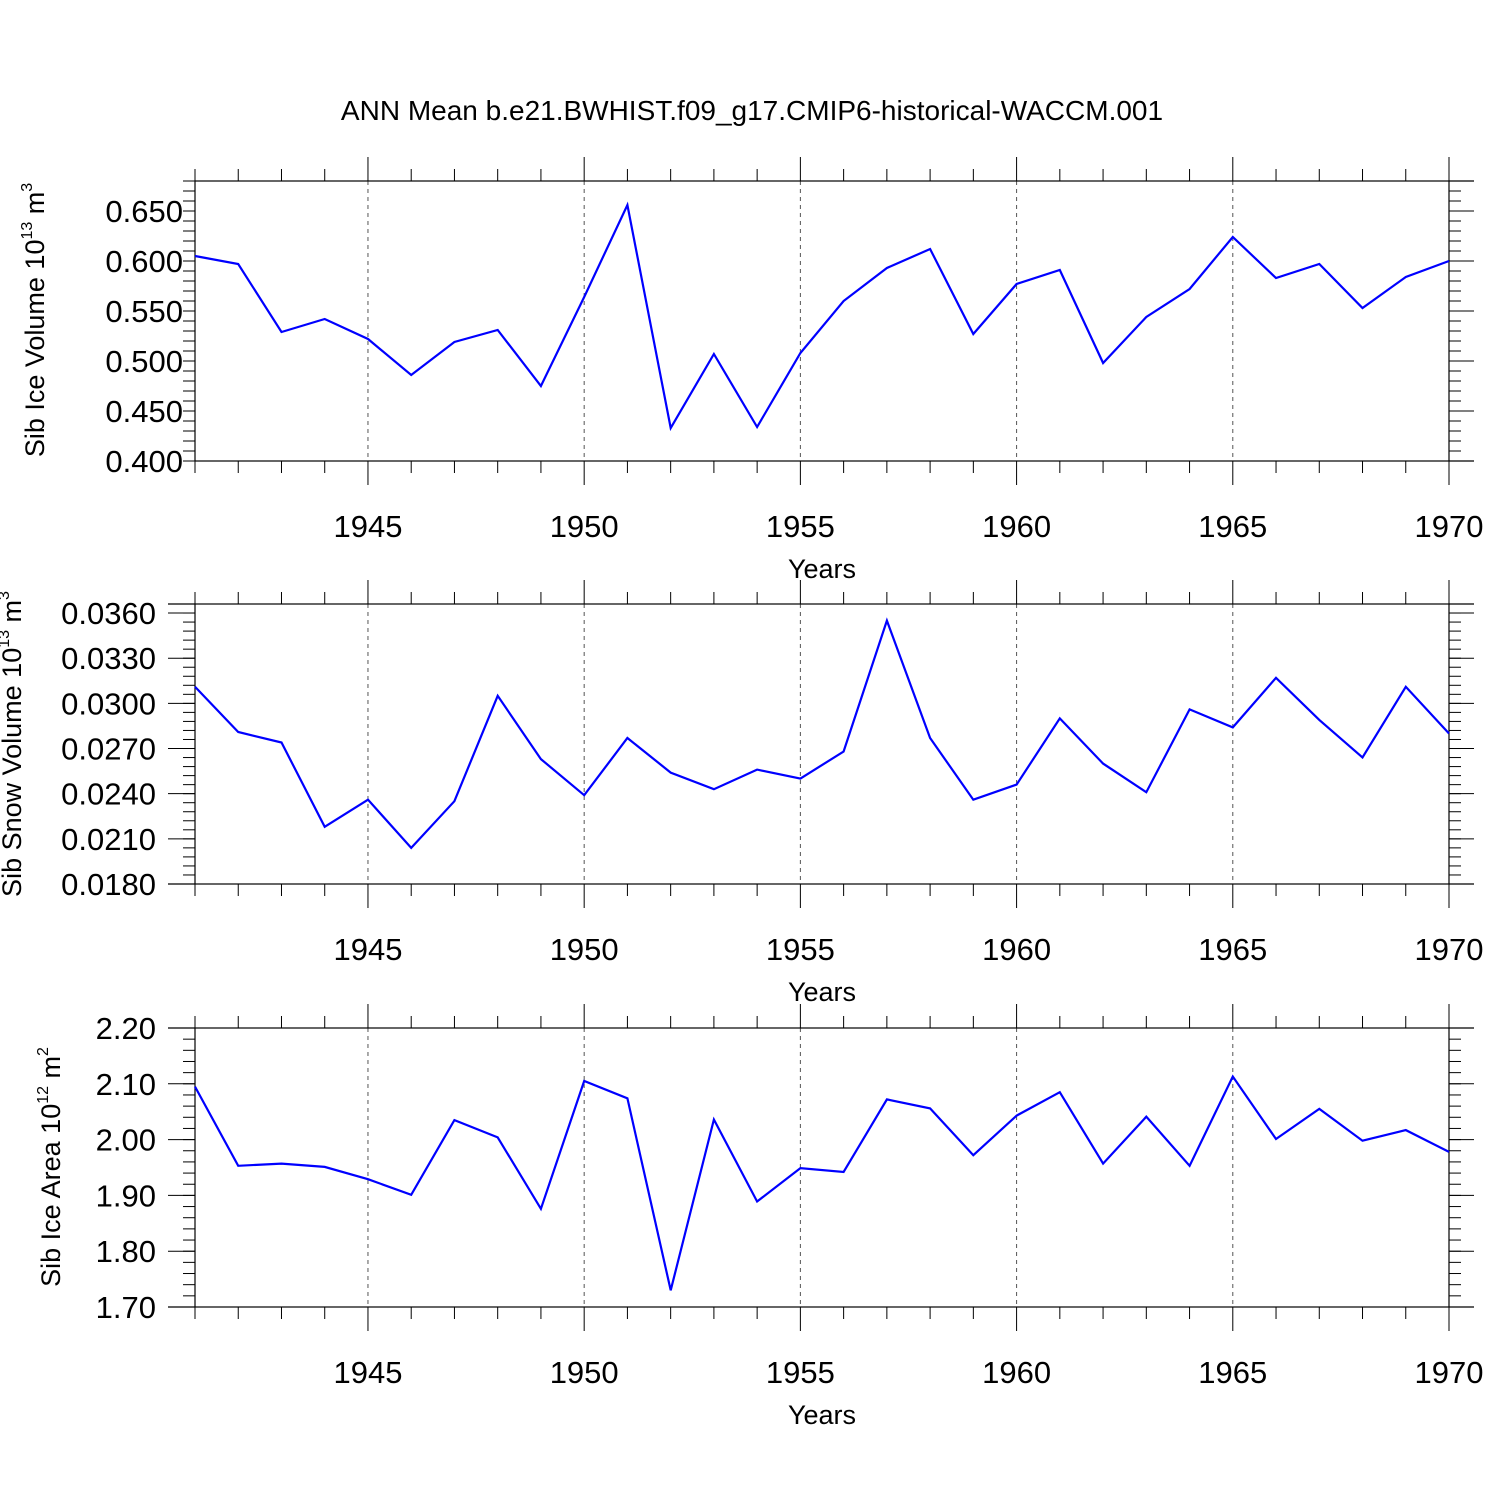 This screenshot has height=1500, width=1500. I want to click on y-tick-label: 0.0210, so click(108, 839).